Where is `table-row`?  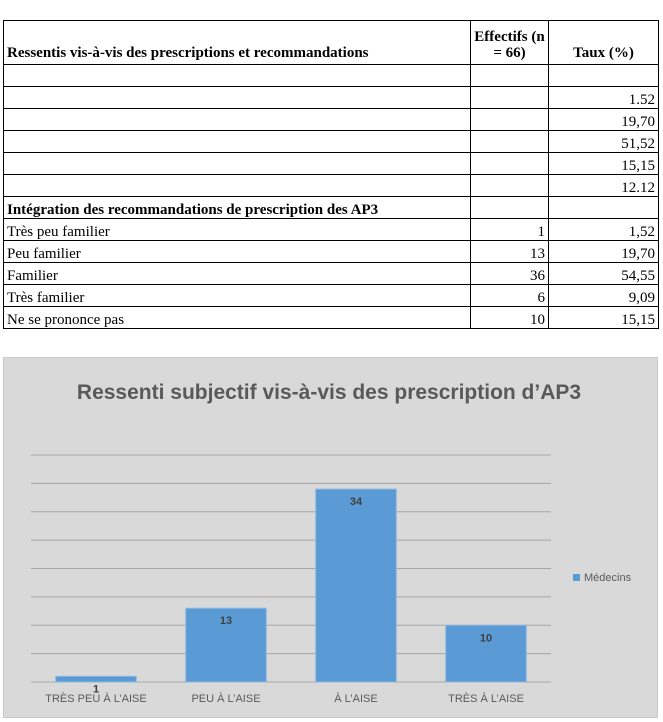 table-row is located at coordinates (331, 75).